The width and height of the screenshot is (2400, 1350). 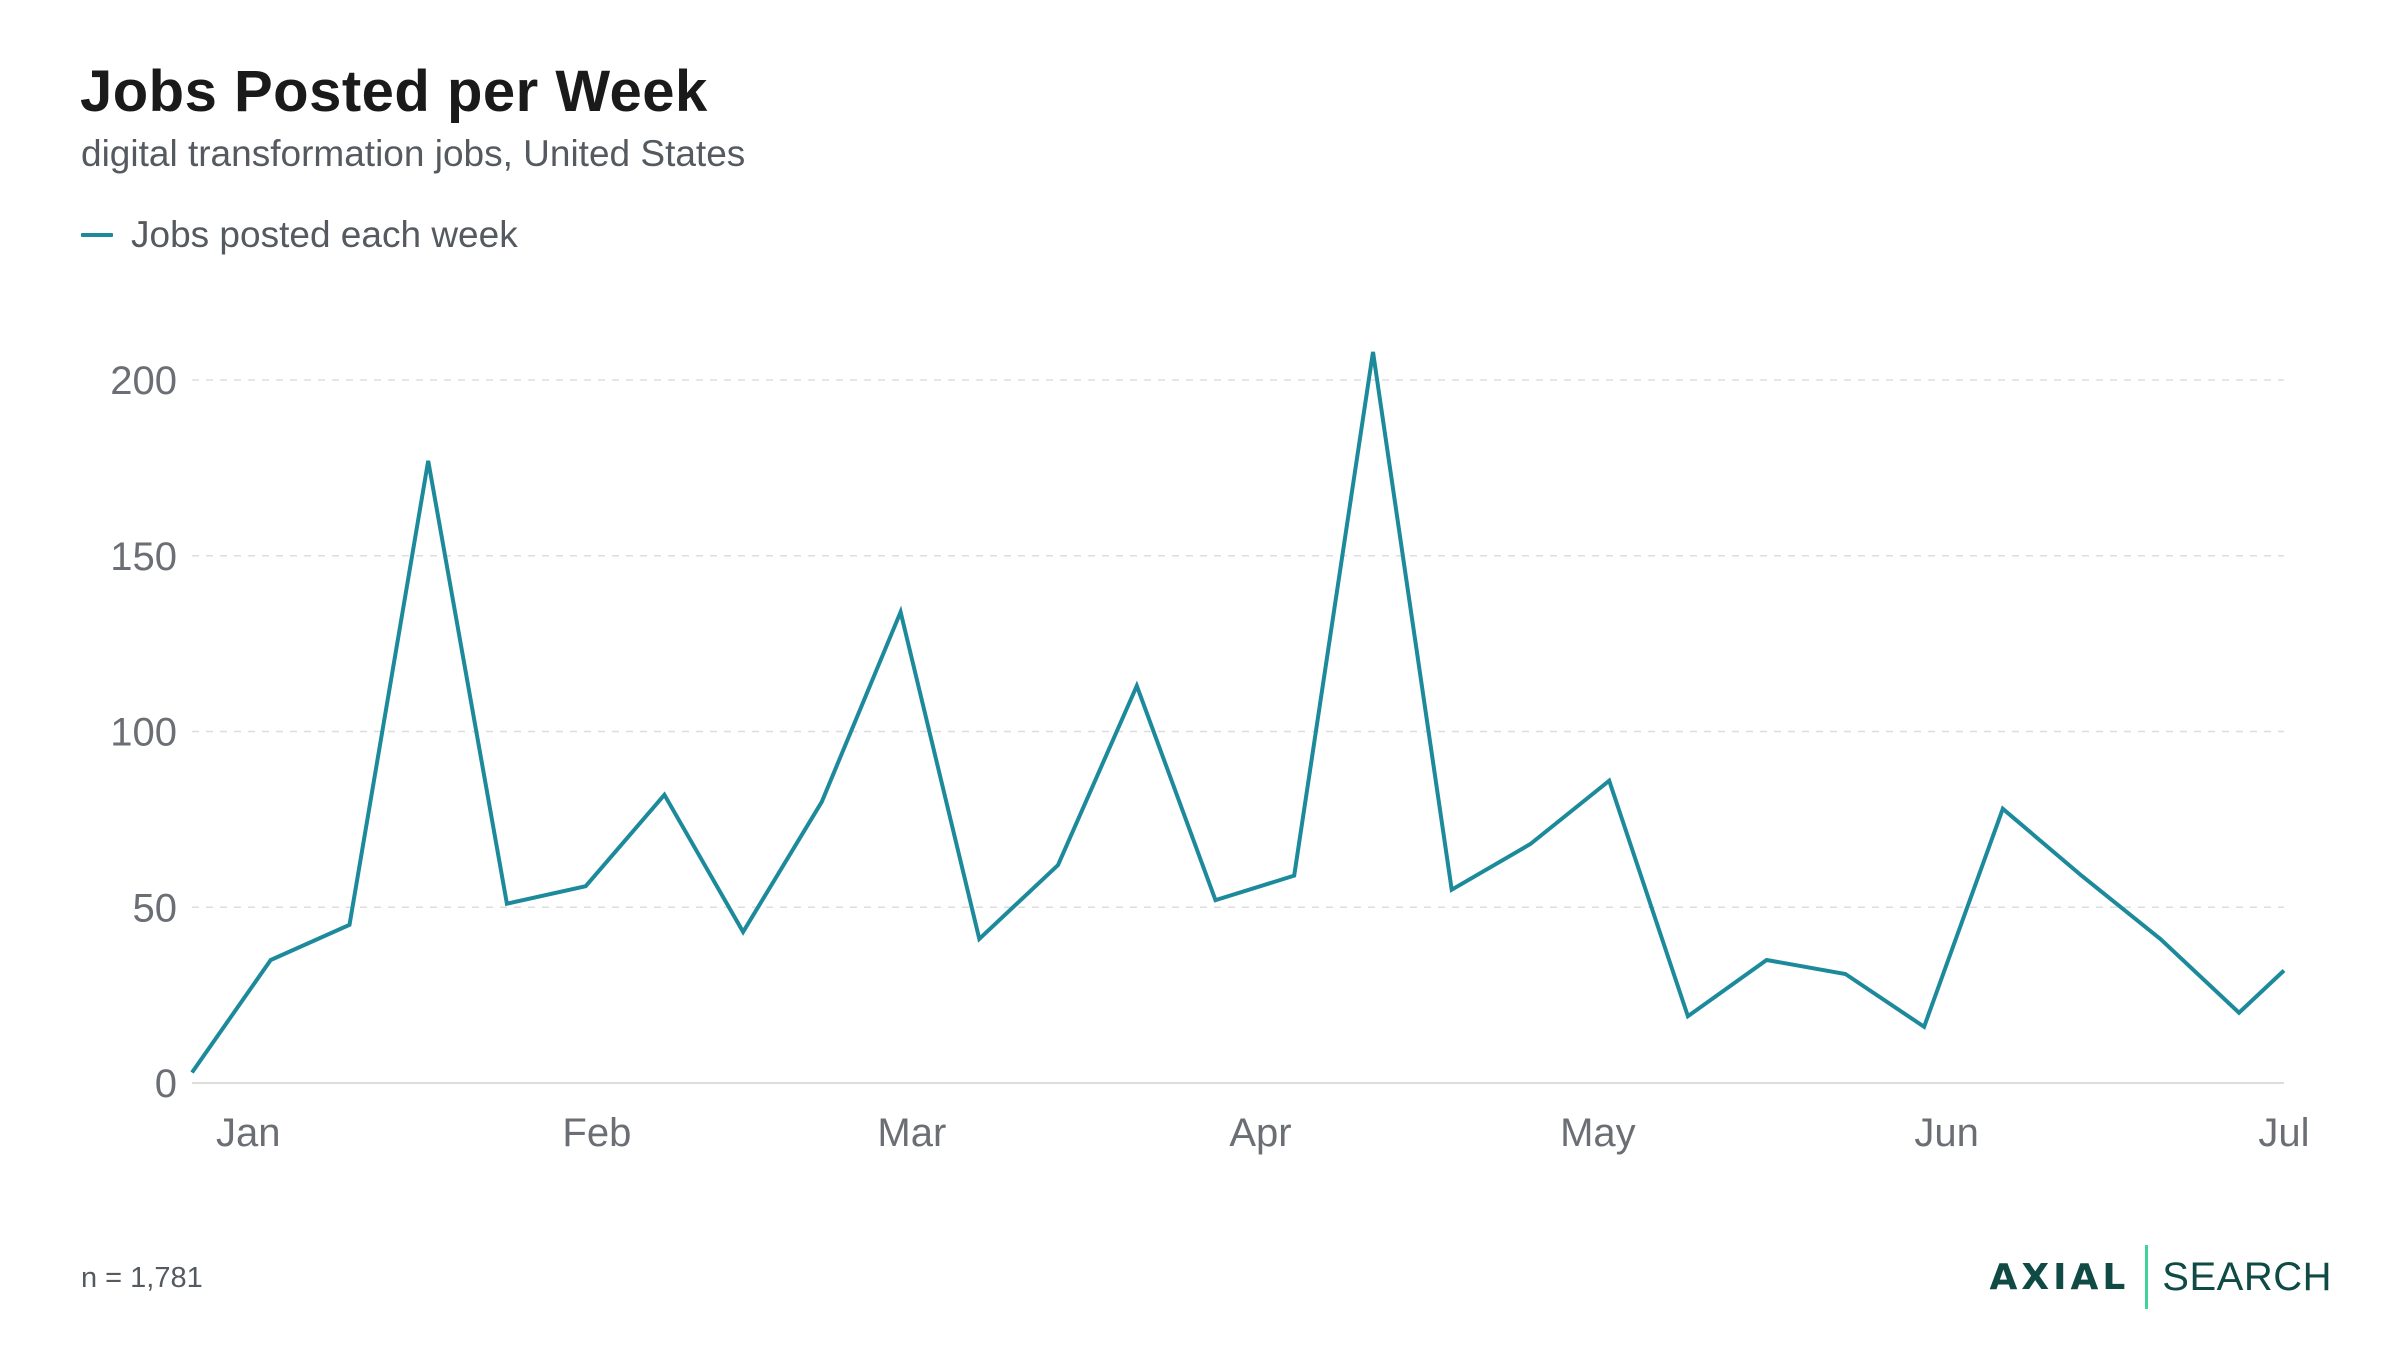 What do you see at coordinates (1946, 1133) in the screenshot?
I see `x-tick-label: Jun` at bounding box center [1946, 1133].